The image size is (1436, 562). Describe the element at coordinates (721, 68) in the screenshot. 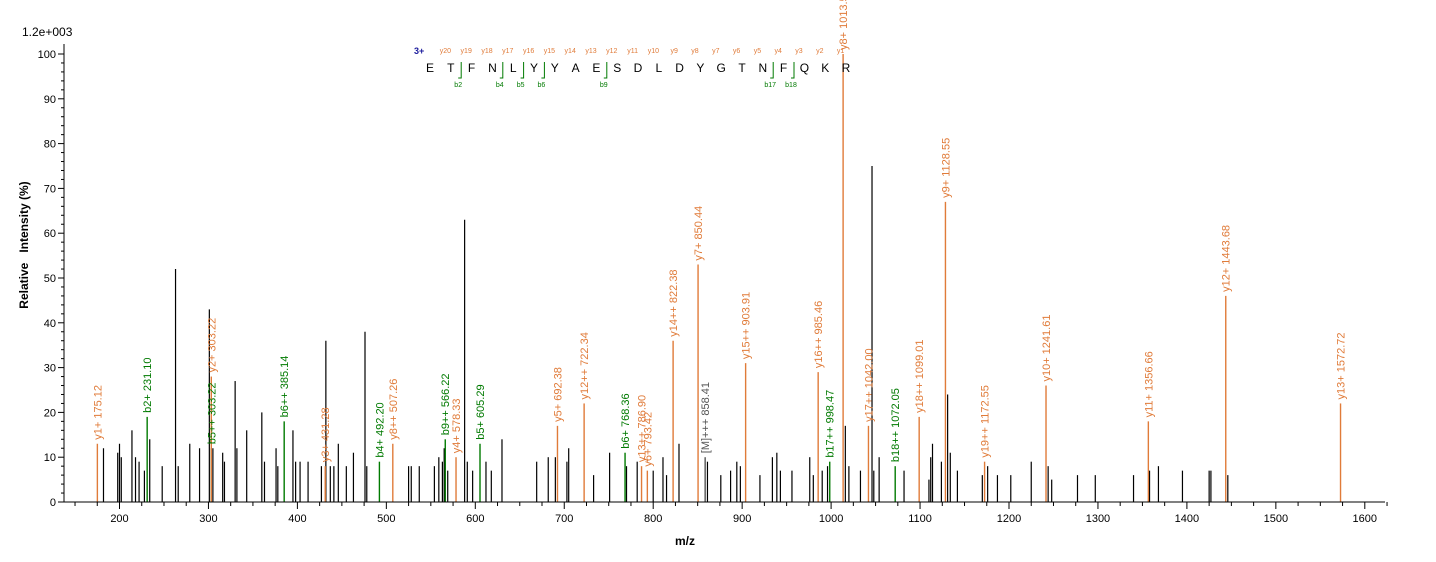

I see `sequence-residue: G` at that location.